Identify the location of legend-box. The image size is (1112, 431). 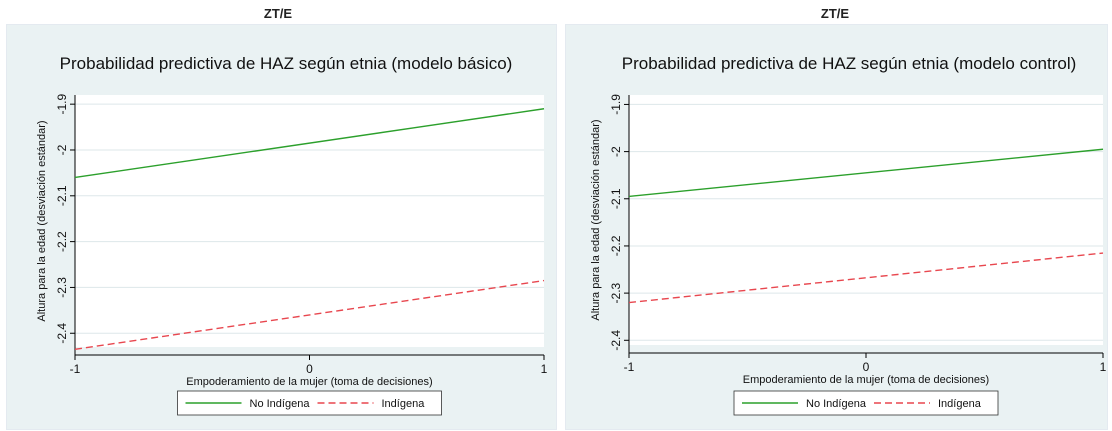
(309, 403).